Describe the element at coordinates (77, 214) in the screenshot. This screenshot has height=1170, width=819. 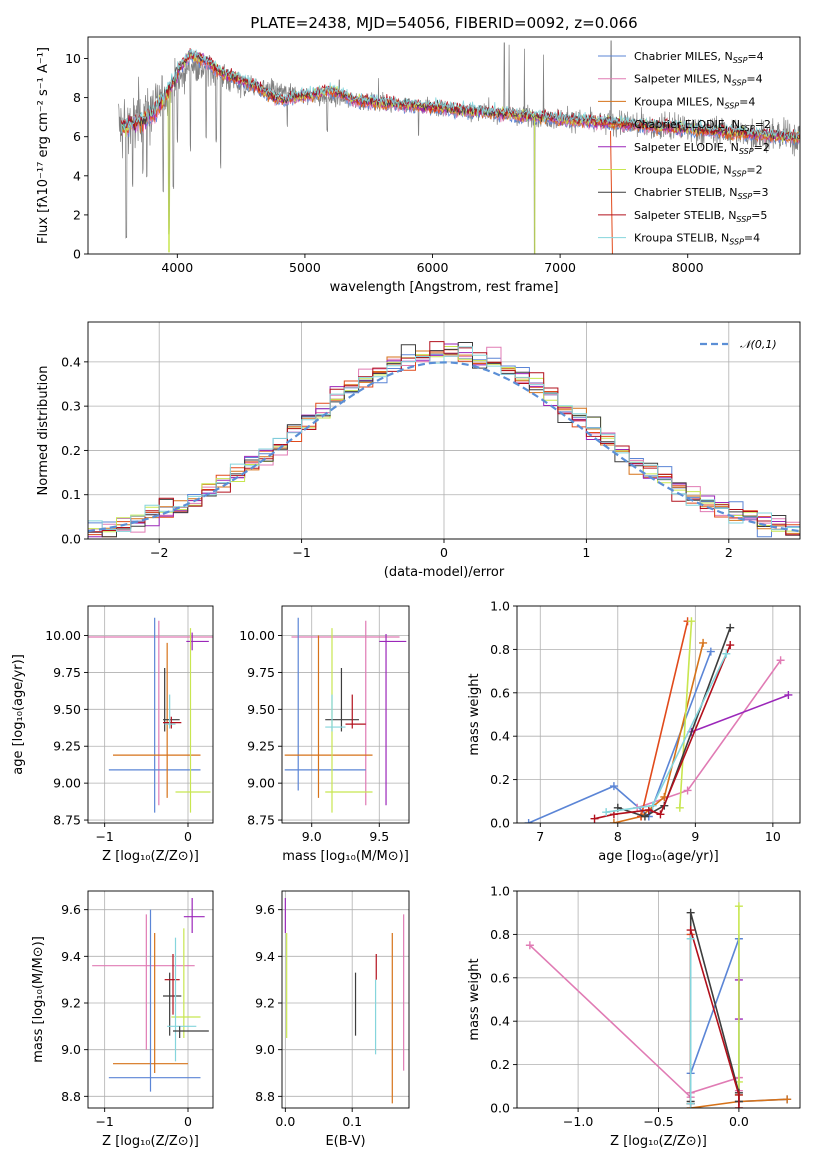
I see `y-tick-label: 2` at that location.